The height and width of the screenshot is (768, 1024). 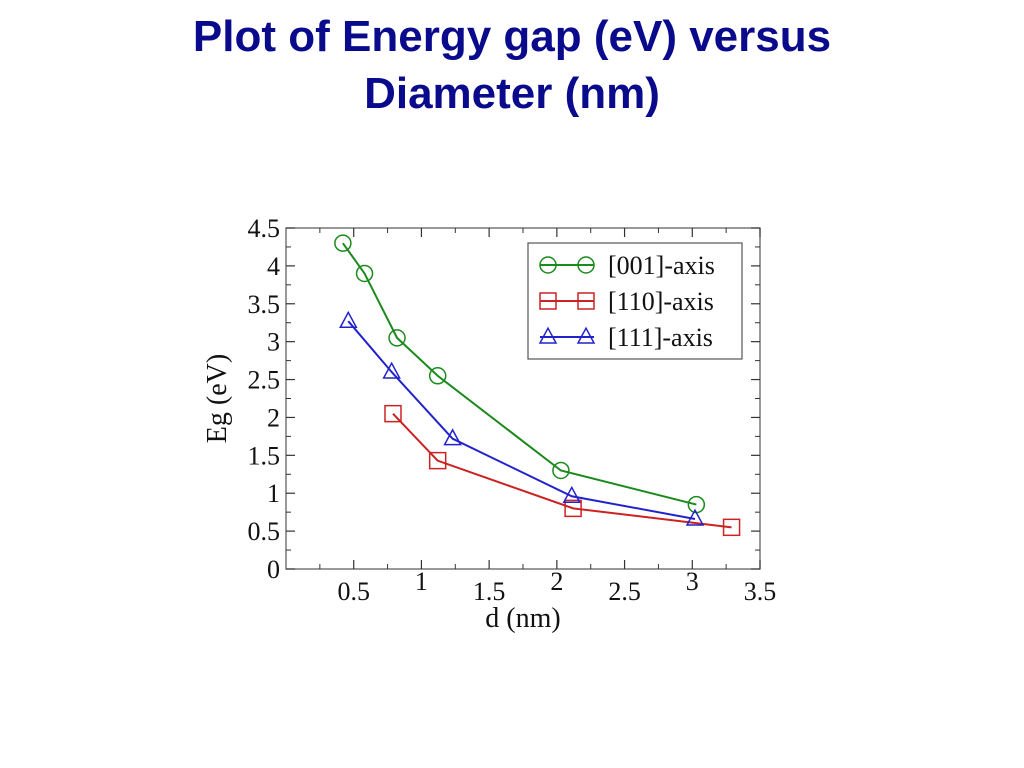 I want to click on x-tick-label: 3, so click(x=692, y=581).